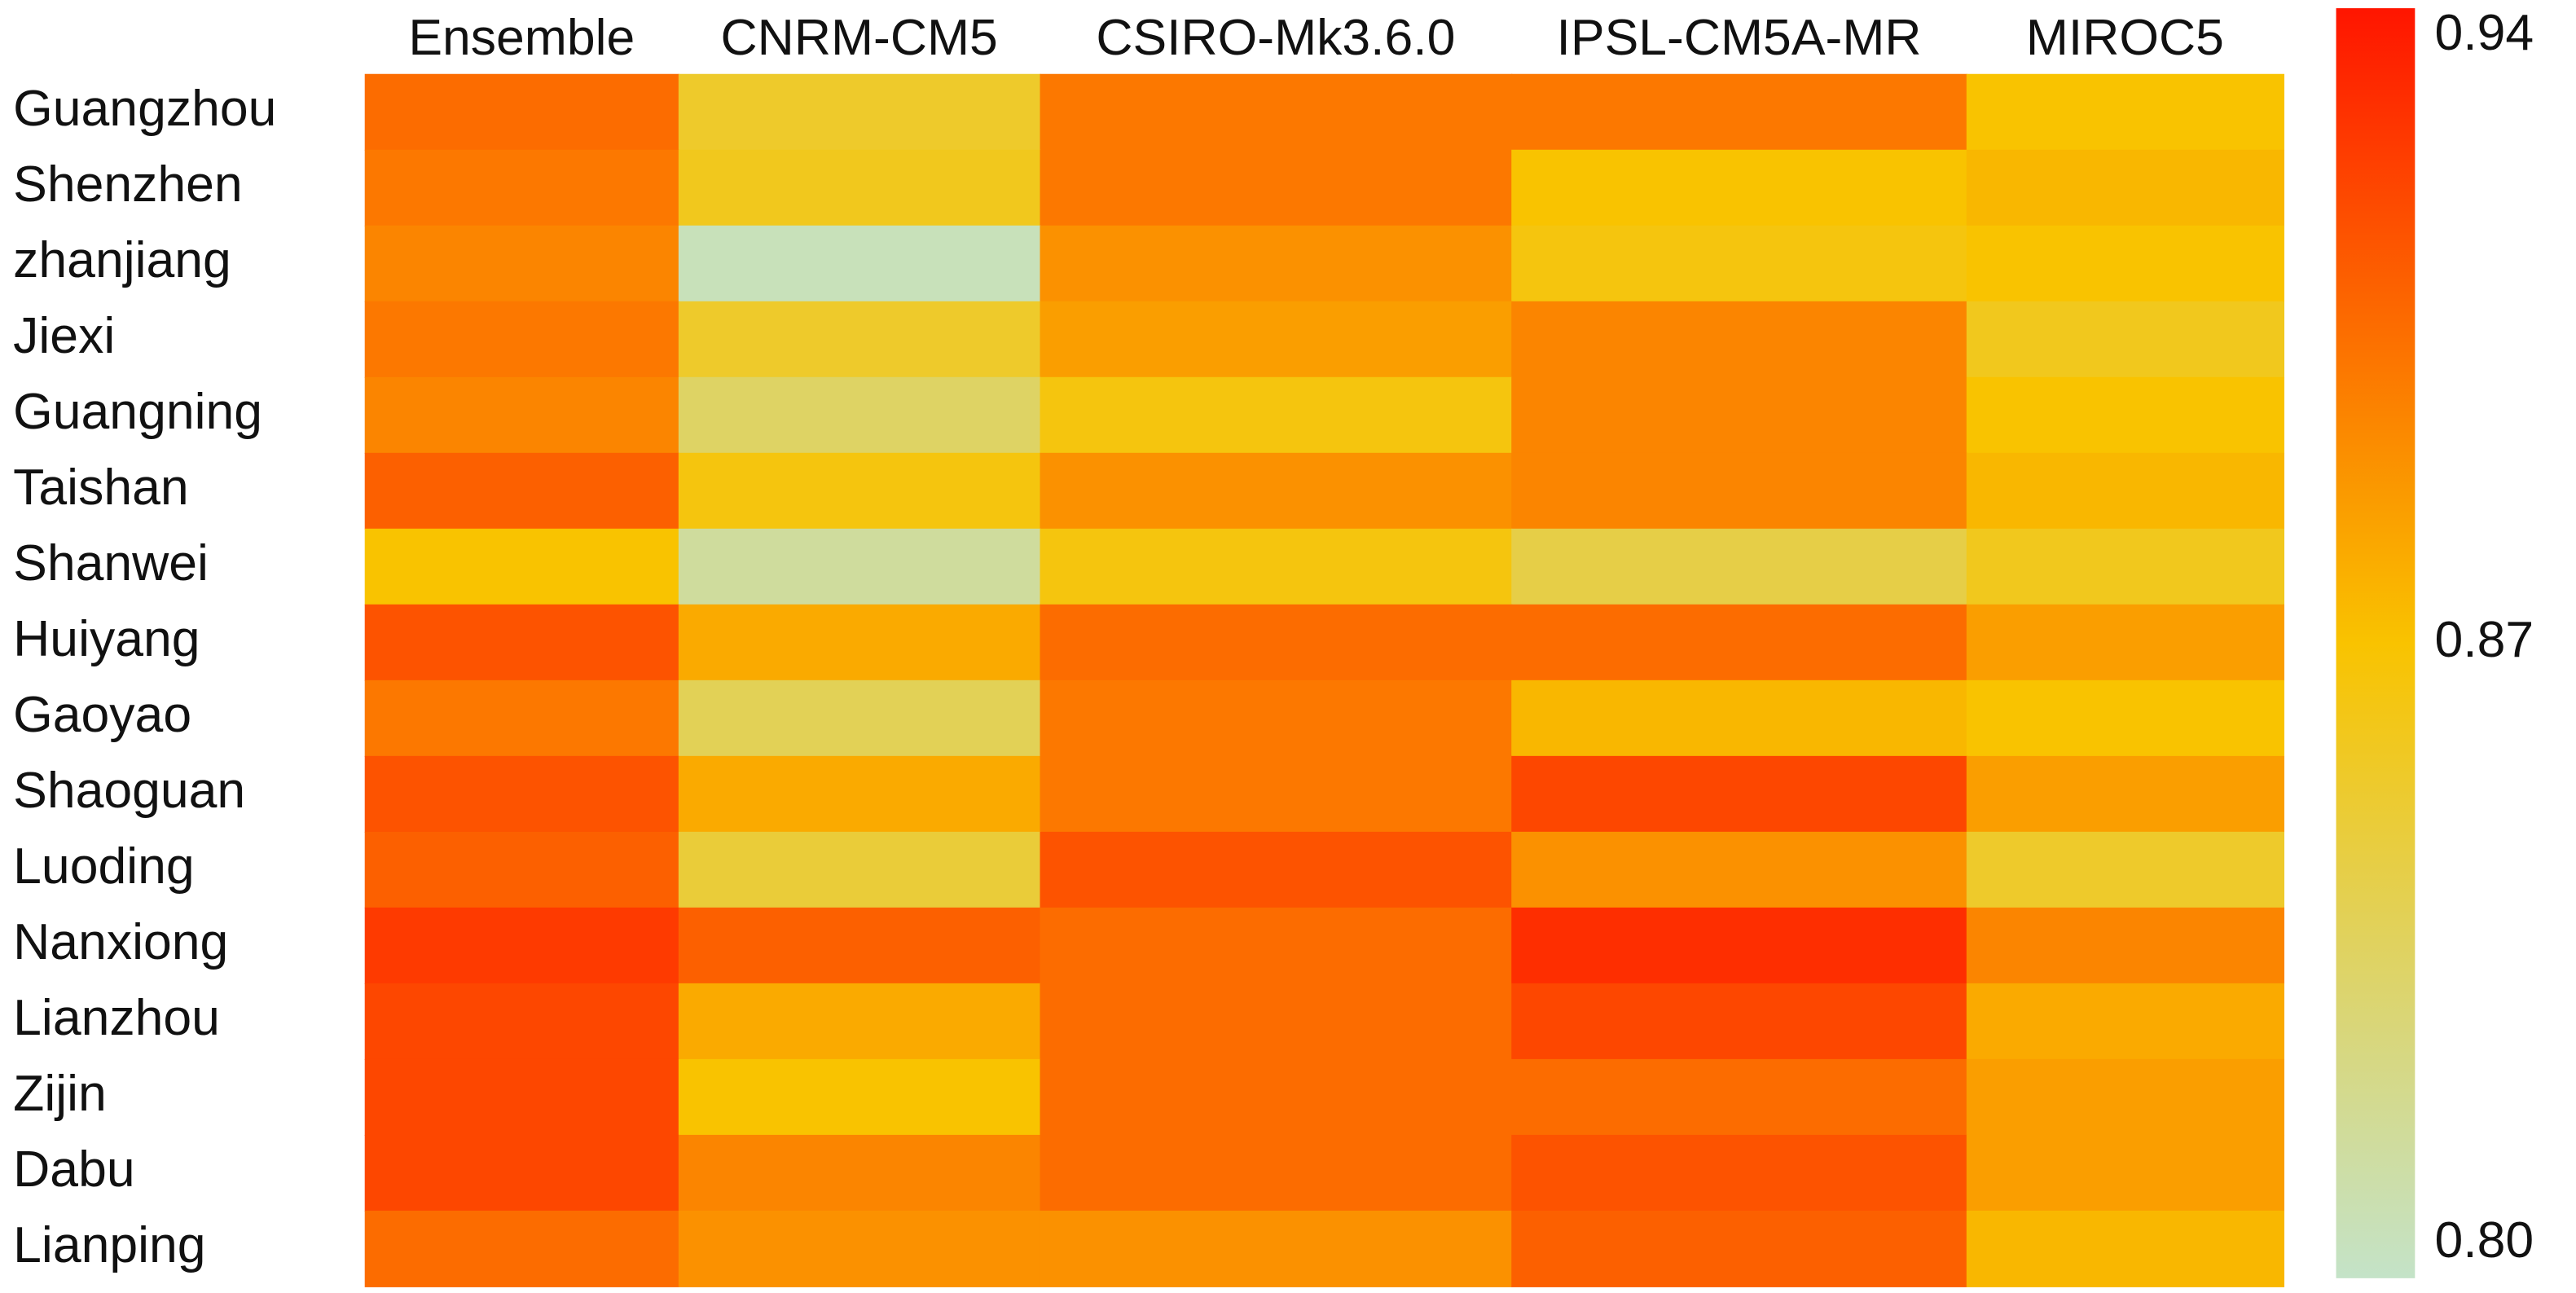  Describe the element at coordinates (144, 108) in the screenshot. I see `row-label: Guangzhou` at that location.